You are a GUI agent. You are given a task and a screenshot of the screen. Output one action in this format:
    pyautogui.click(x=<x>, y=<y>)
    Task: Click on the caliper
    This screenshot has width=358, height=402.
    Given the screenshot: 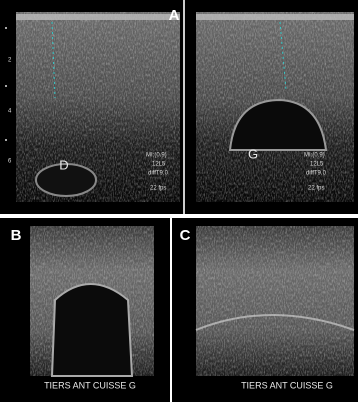 What is the action you would take?
    pyautogui.click(x=283, y=56)
    